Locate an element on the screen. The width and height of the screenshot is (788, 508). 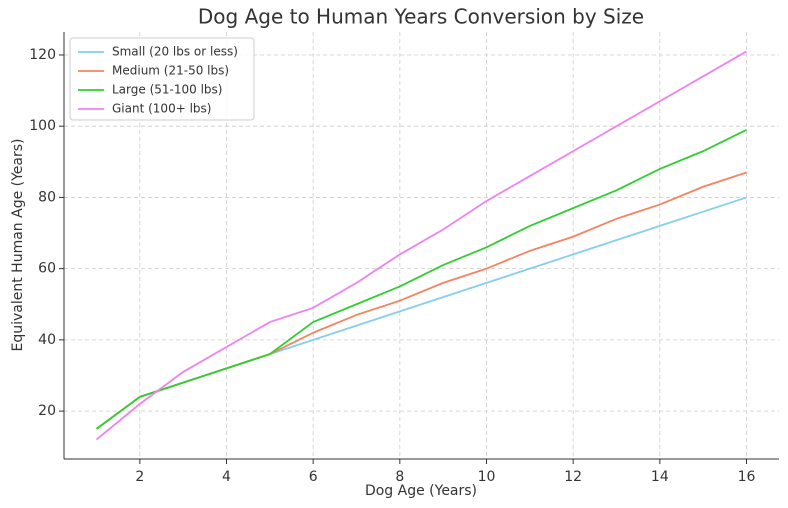
x-tick-label: 4 is located at coordinates (226, 477).